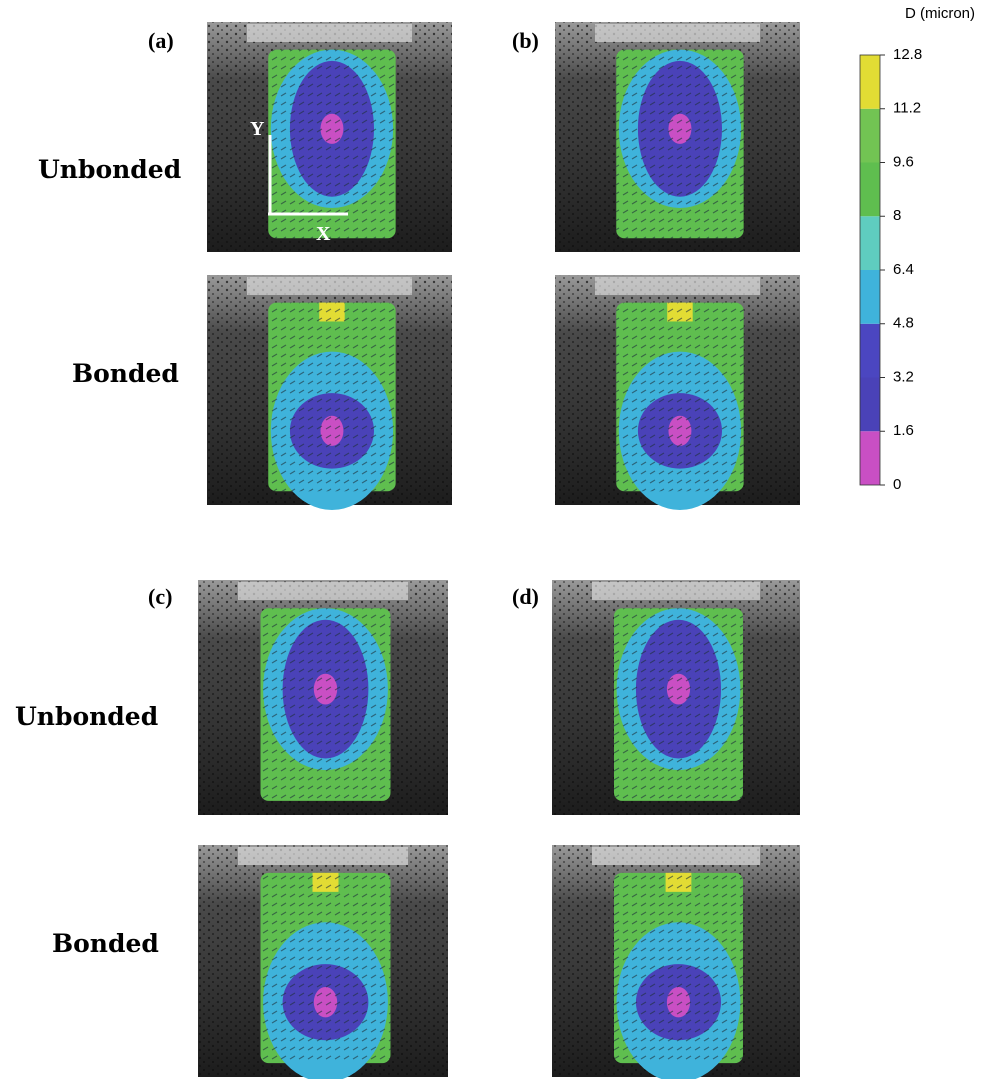 The image size is (991, 1079). I want to click on colorbar-tick-label: 4.8, so click(903, 323).